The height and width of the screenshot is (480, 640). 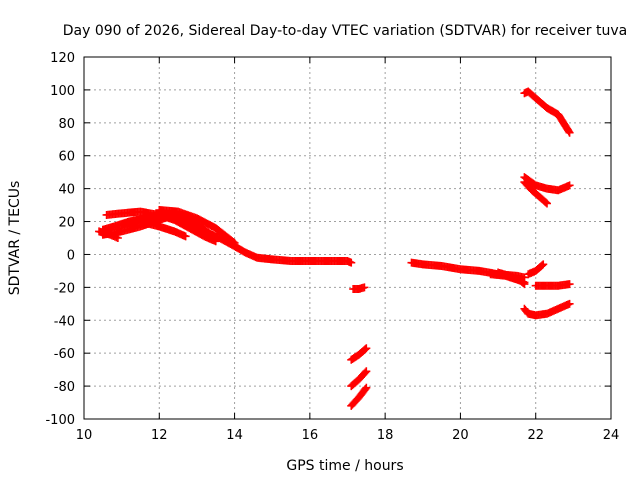 I want to click on y-tick-label: -40, so click(x=64, y=321).